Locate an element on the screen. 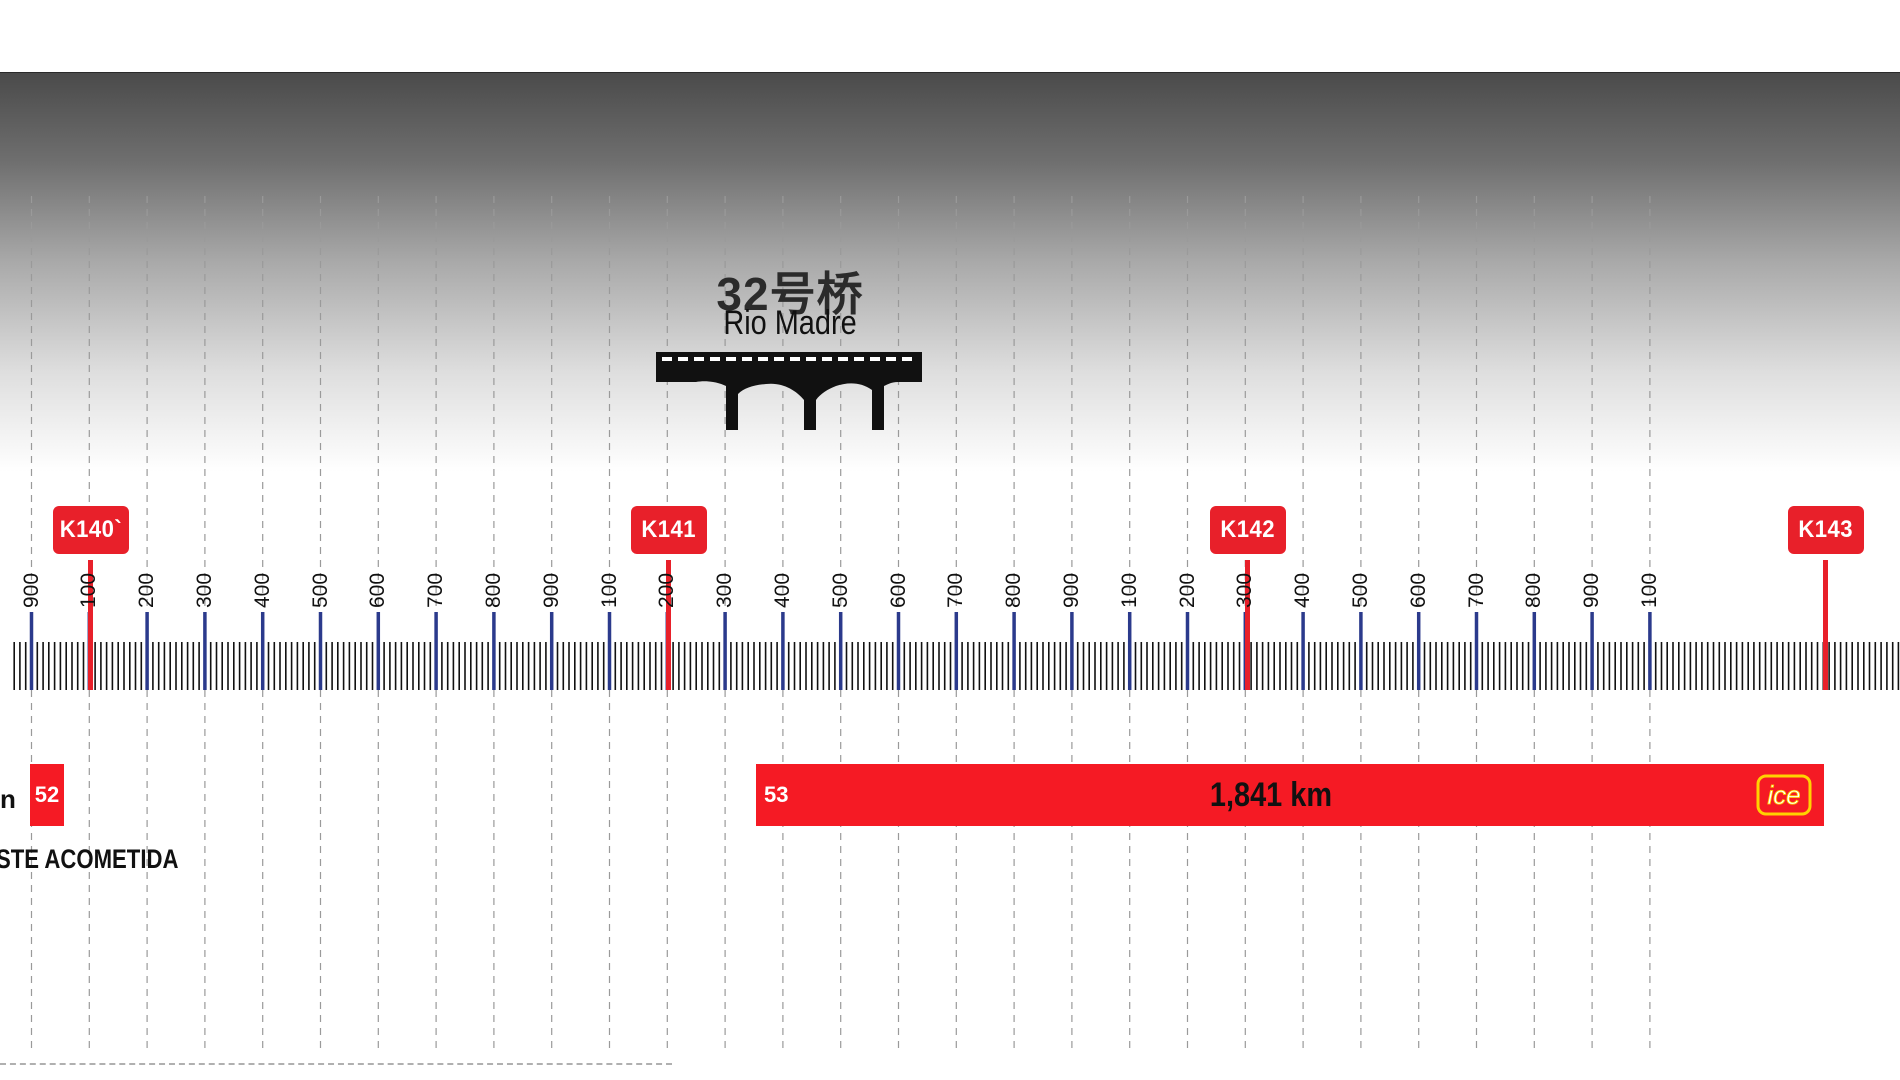  segment-52-bar: 52 is located at coordinates (47, 795).